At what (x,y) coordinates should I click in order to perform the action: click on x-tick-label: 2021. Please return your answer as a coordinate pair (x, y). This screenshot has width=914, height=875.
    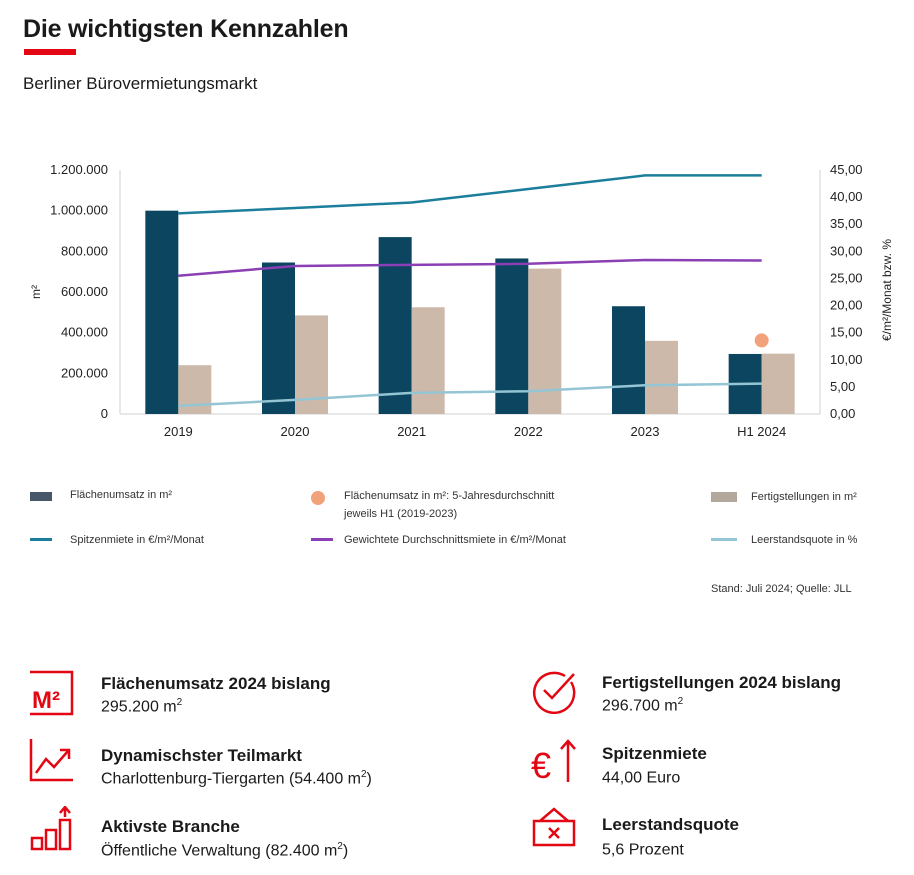
    Looking at the image, I should click on (411, 431).